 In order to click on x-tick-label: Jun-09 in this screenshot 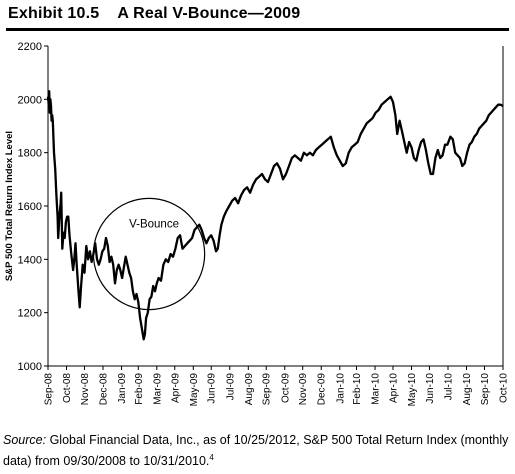, I will do `click(212, 388)`.